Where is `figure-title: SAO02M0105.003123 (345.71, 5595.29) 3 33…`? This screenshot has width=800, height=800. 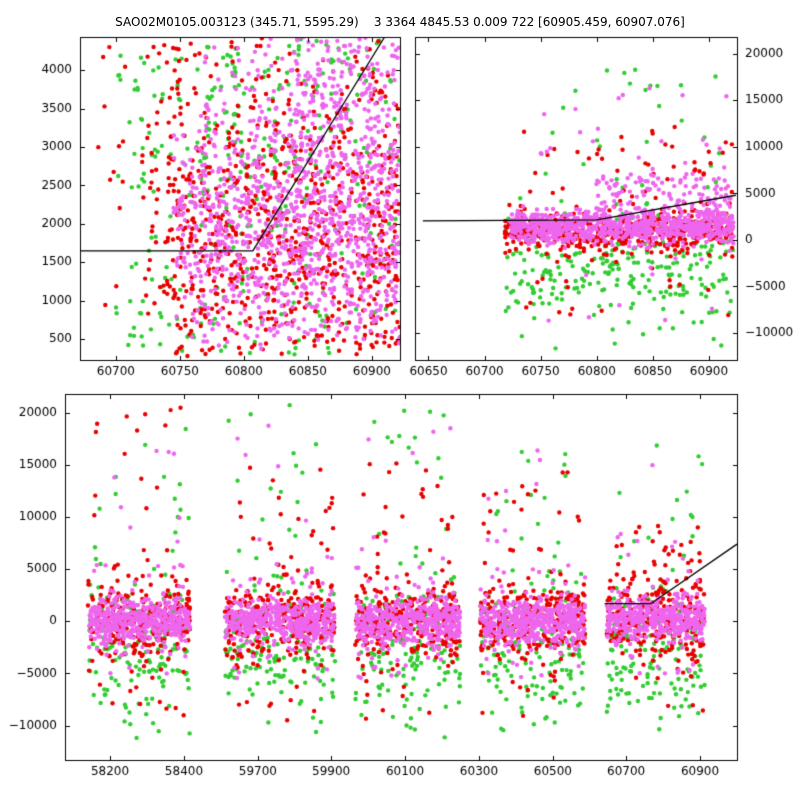 figure-title: SAO02M0105.003123 (345.71, 5595.29) 3 33… is located at coordinates (400, 22).